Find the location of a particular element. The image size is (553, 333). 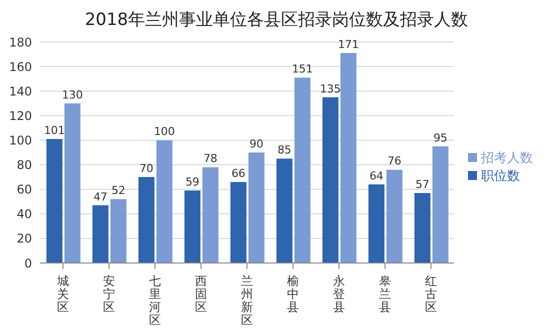

data-label: 70 is located at coordinates (146, 169).